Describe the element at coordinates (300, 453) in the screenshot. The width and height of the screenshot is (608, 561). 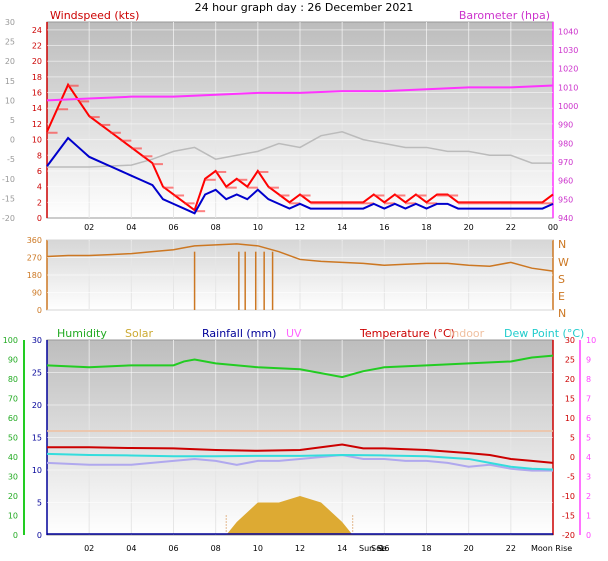
I see `temperature-line` at that location.